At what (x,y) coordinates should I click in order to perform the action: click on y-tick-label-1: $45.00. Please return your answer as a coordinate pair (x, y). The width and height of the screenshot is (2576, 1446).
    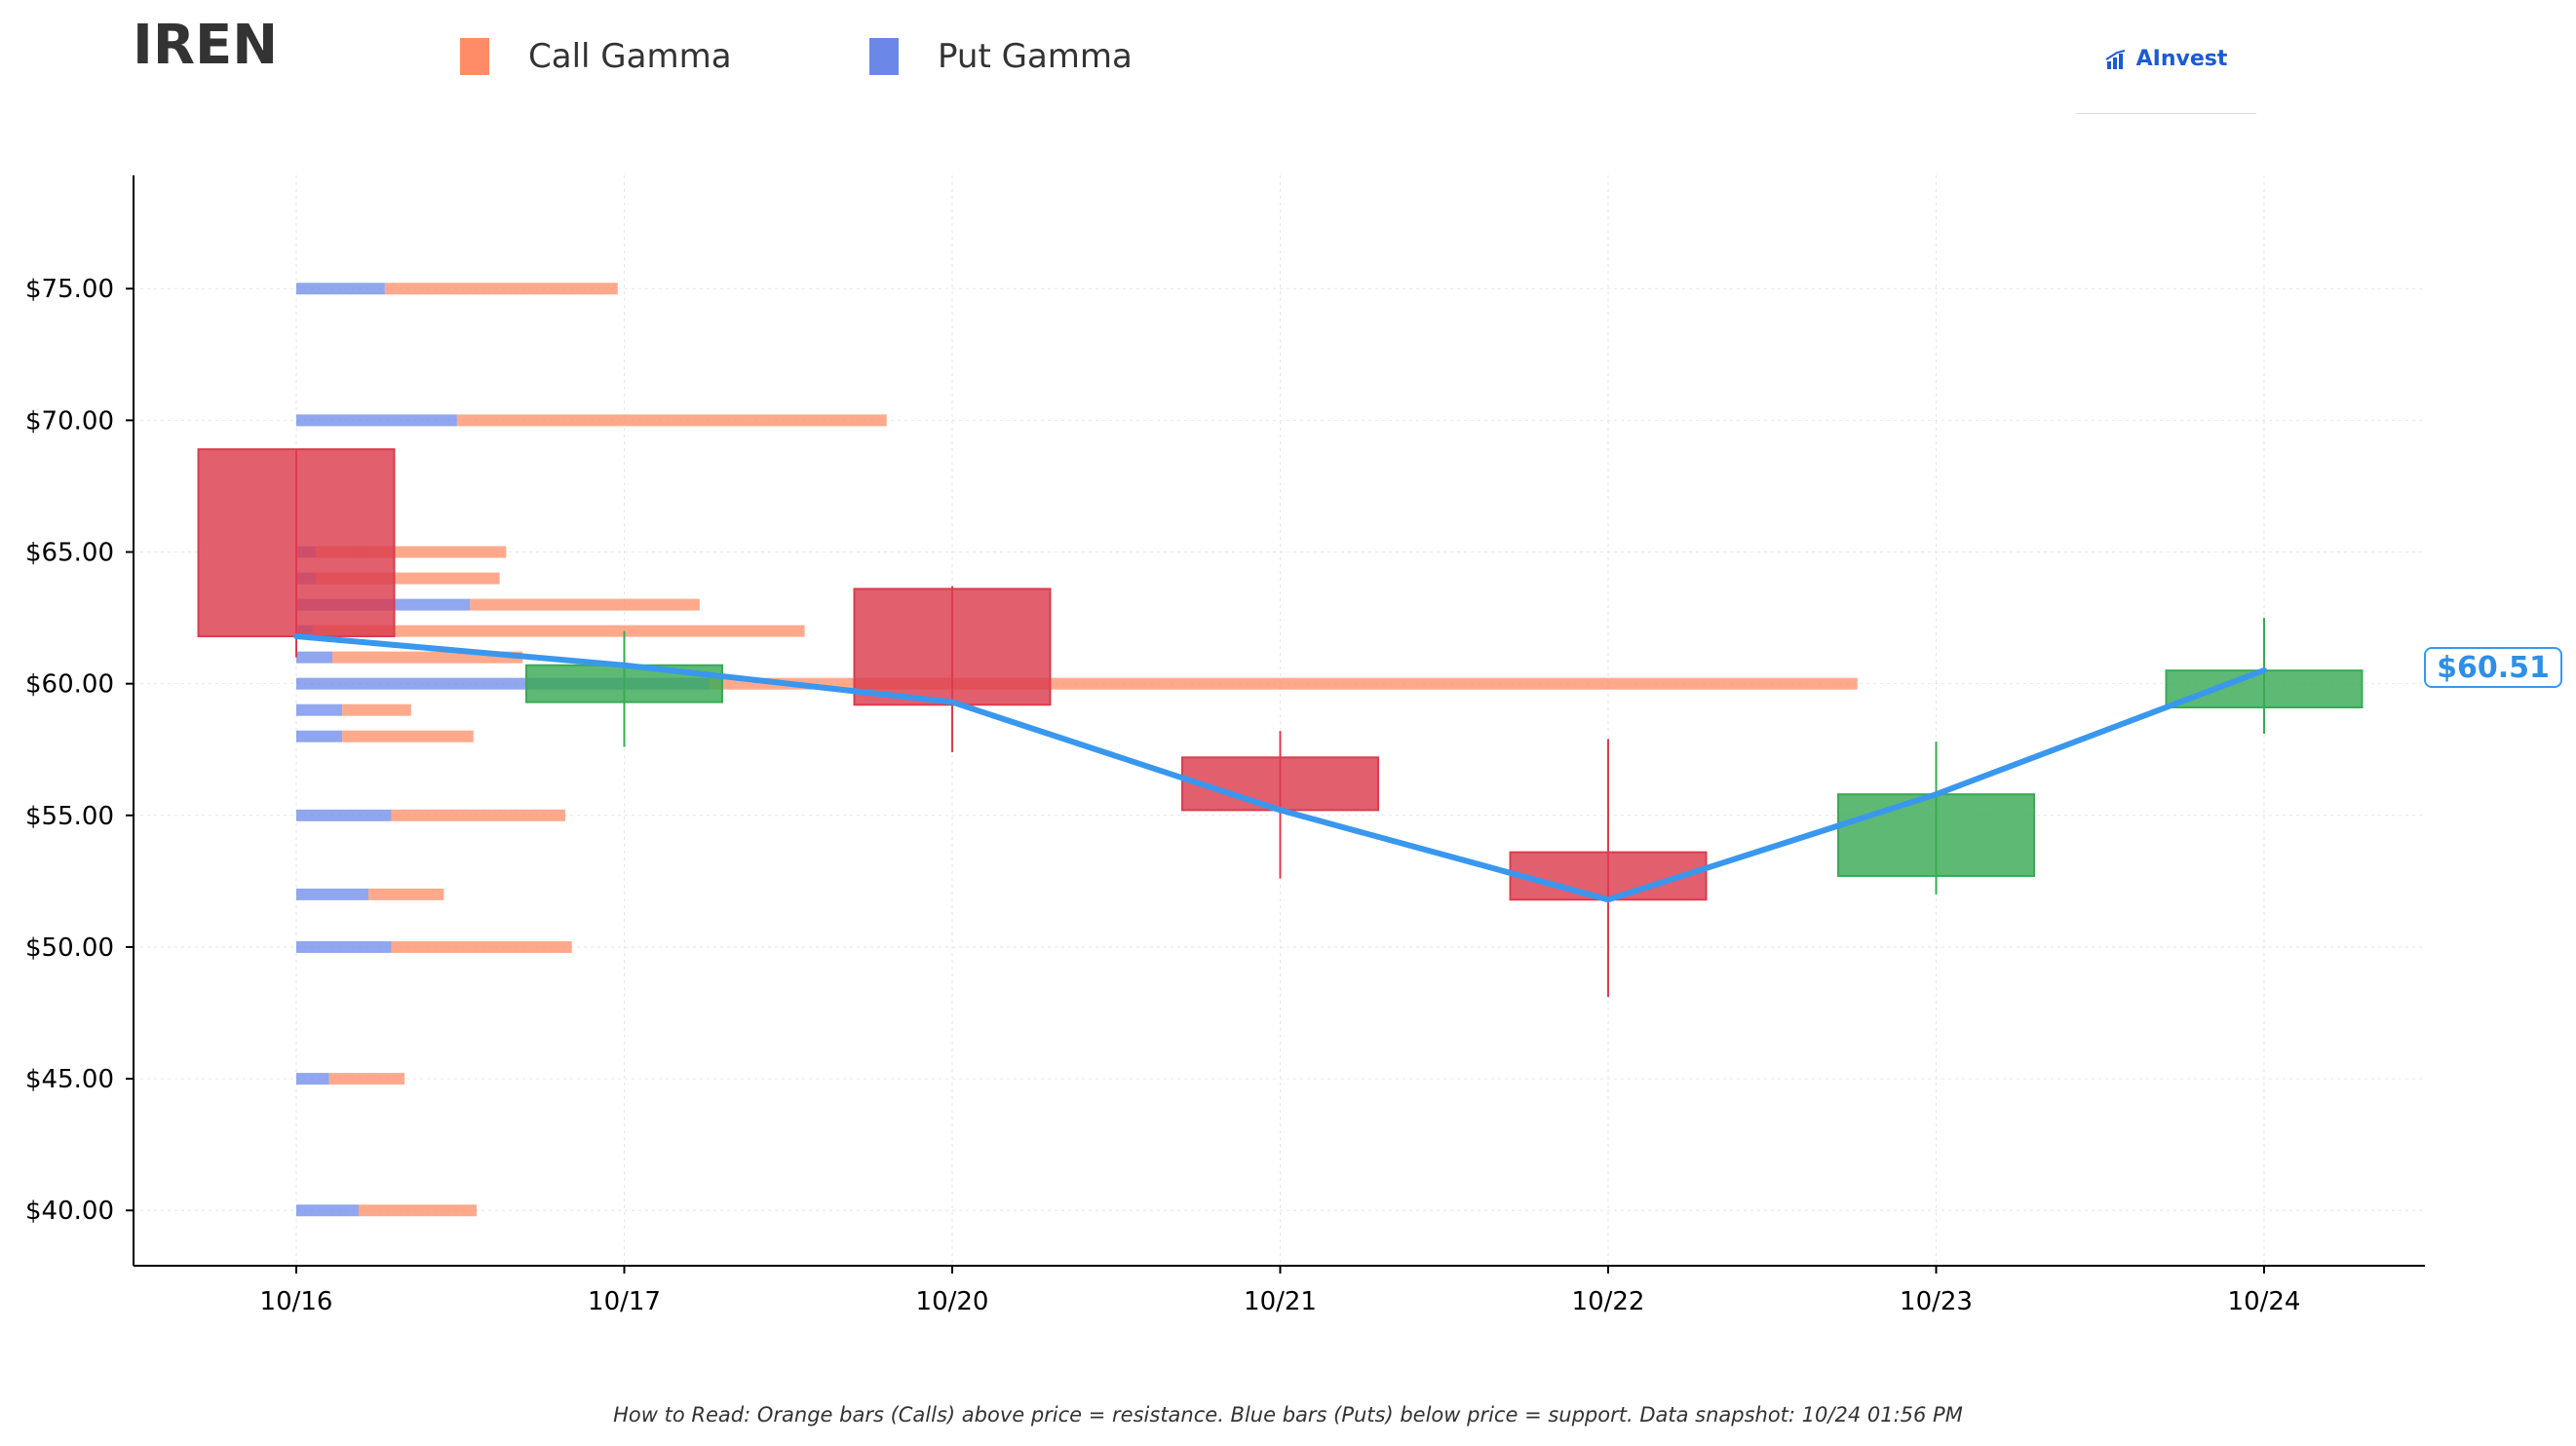
    Looking at the image, I should click on (69, 1079).